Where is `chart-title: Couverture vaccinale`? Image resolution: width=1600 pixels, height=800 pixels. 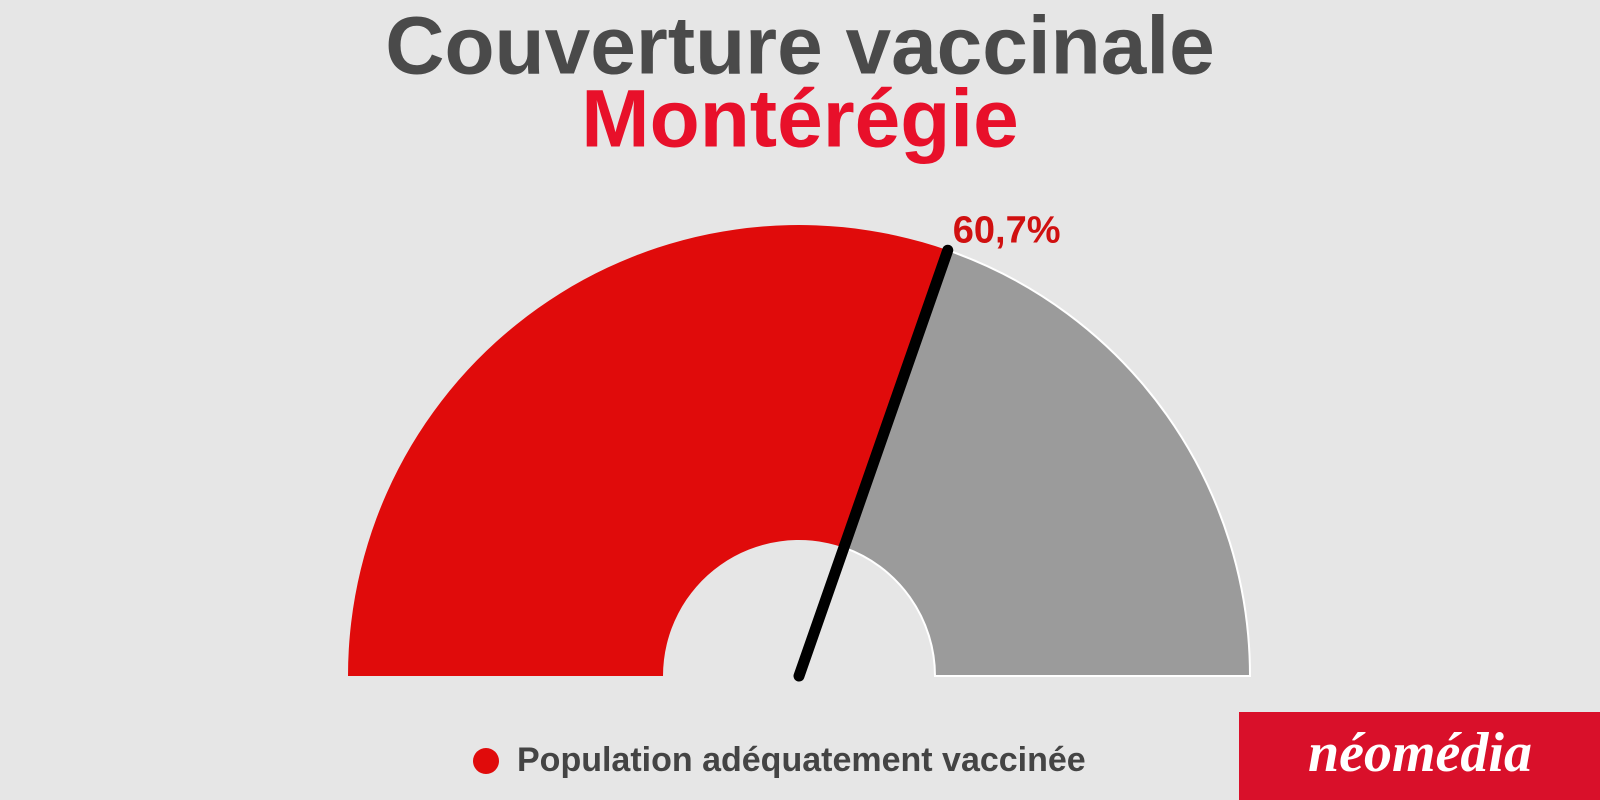
chart-title: Couverture vaccinale is located at coordinates (800, 46).